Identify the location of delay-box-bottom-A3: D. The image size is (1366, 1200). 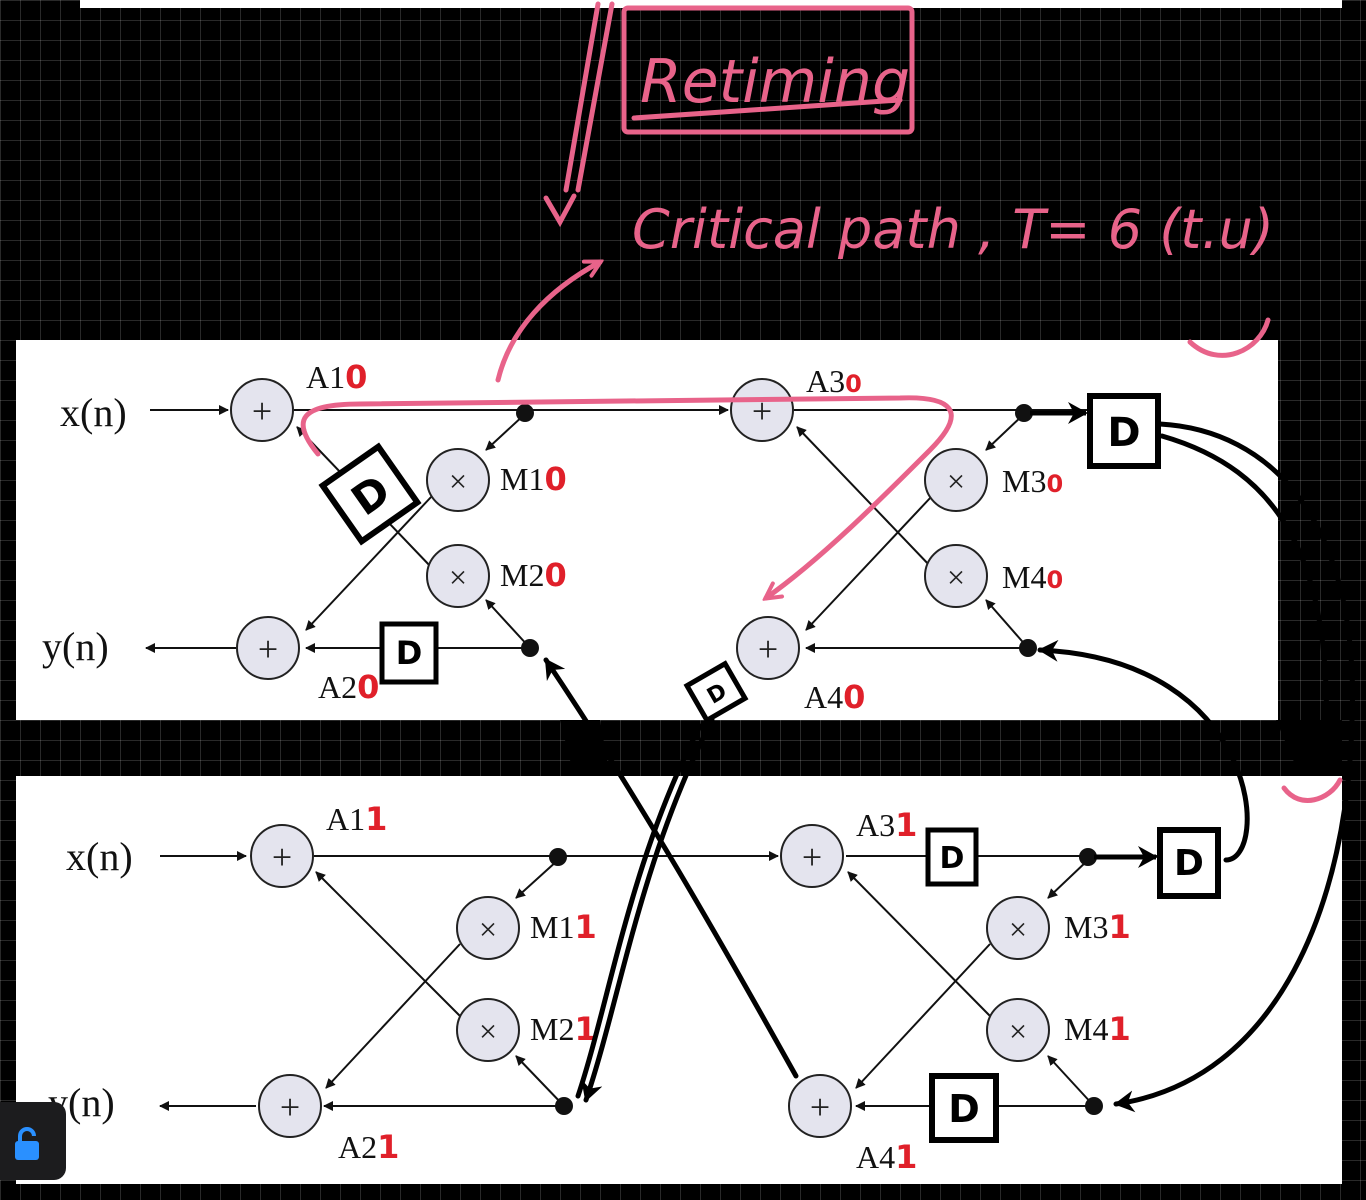
(952, 857).